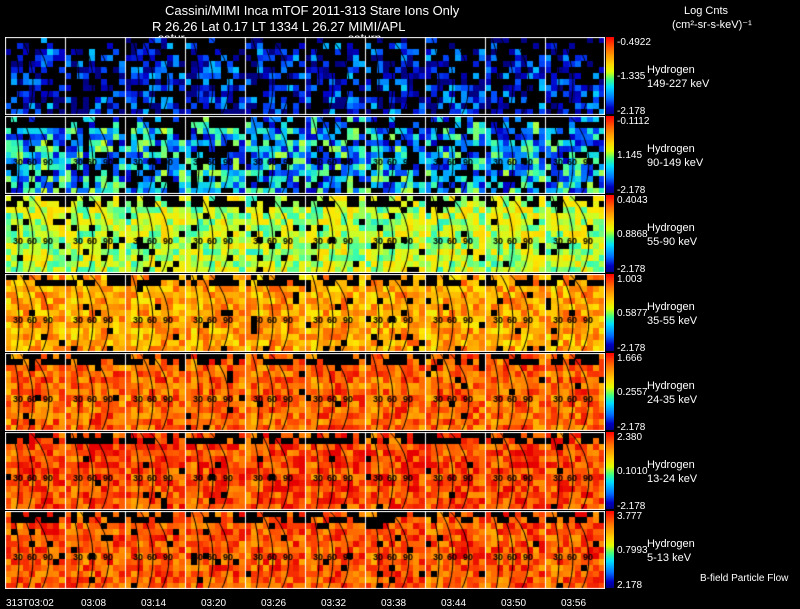 Image resolution: width=800 pixels, height=609 pixels. What do you see at coordinates (154, 603) in the screenshot?
I see `time-tick-label: 03:14` at bounding box center [154, 603].